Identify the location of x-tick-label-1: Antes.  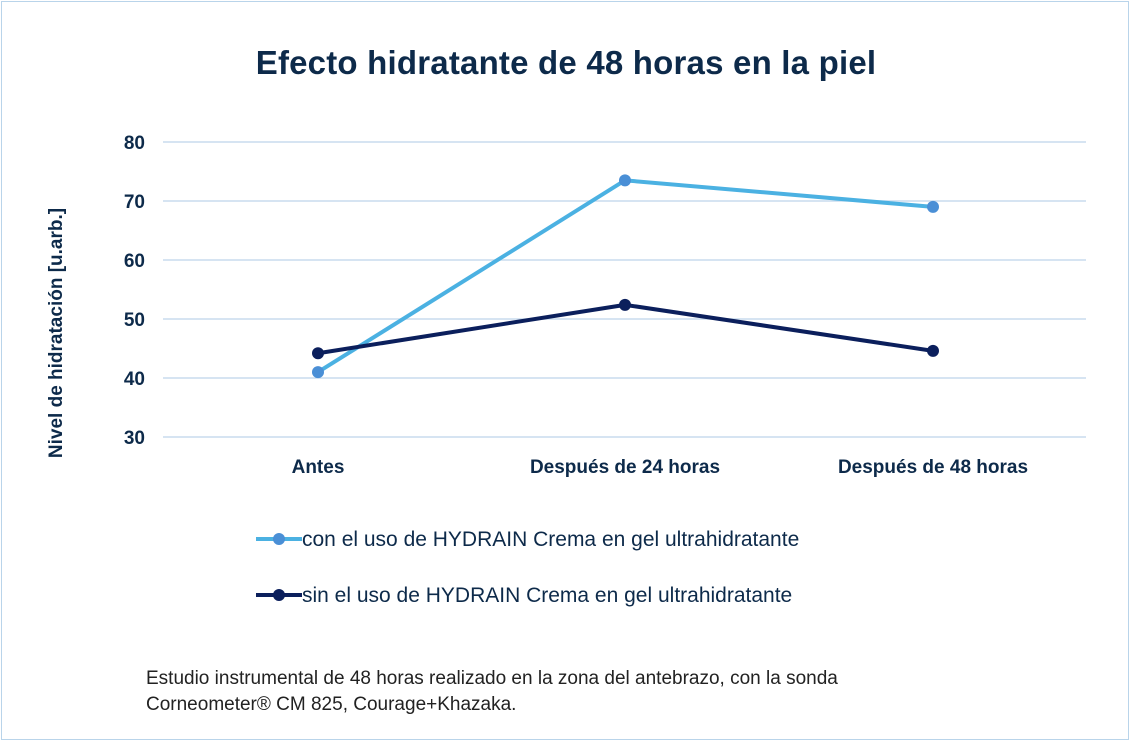
(318, 467).